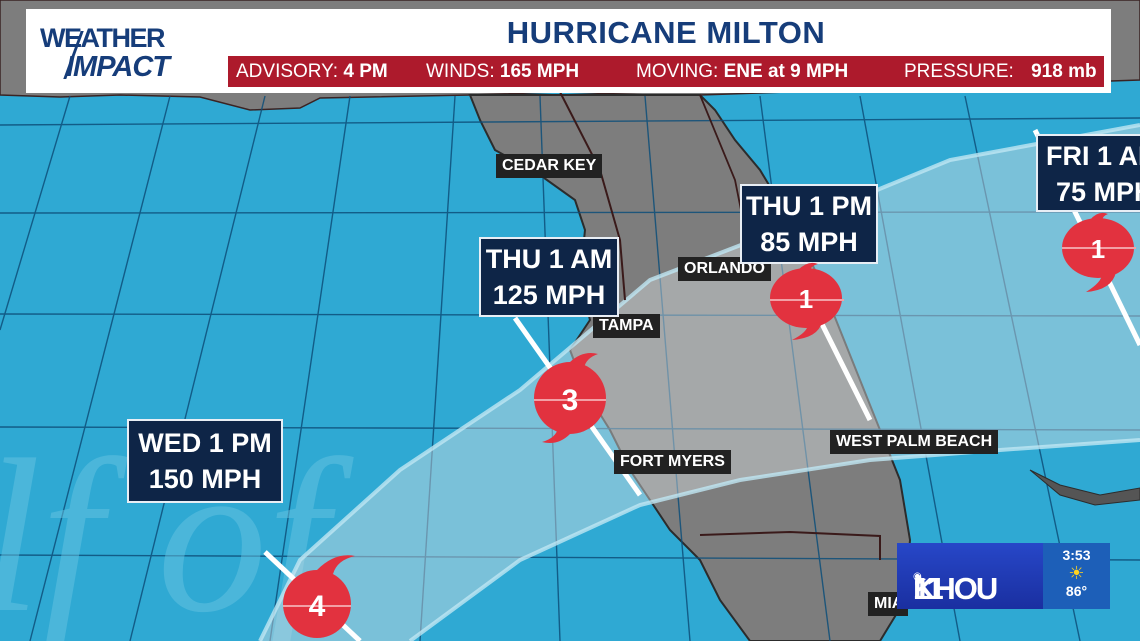  What do you see at coordinates (1000, 71) in the screenshot?
I see `pressure-stat: PRESSURE: 918 mb` at bounding box center [1000, 71].